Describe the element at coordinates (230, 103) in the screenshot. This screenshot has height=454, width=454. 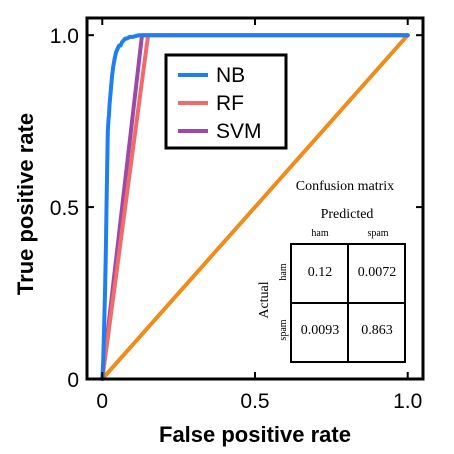
I see `legend-label-rf: RF` at that location.